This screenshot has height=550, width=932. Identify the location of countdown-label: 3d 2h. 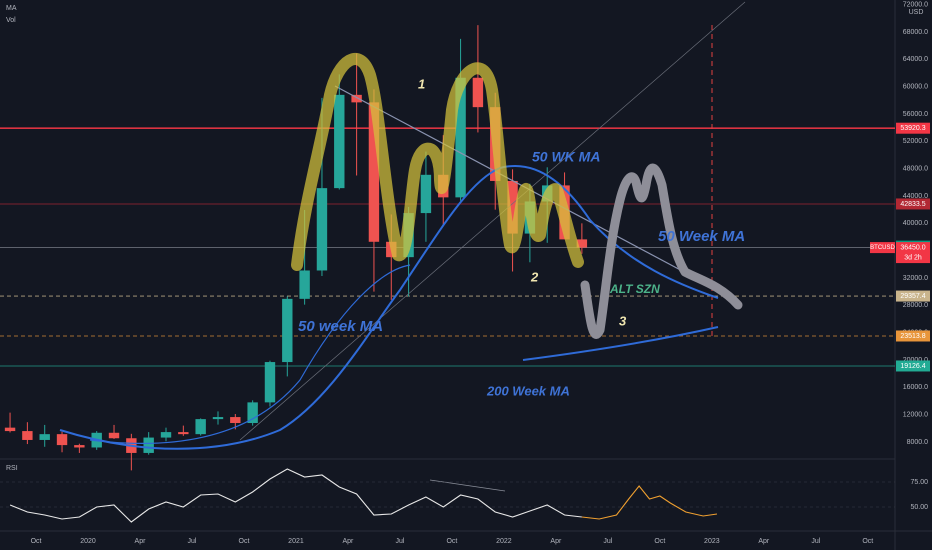
(913, 257).